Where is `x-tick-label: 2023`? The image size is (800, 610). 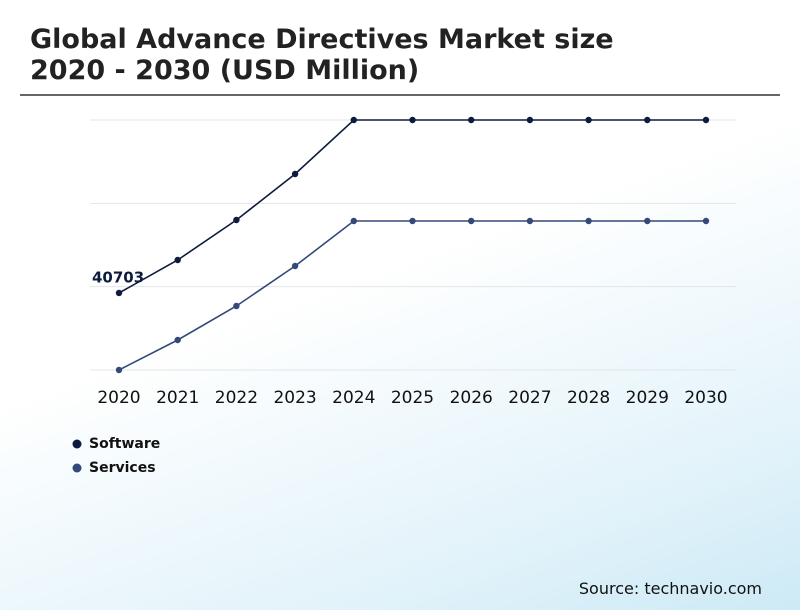
x-tick-label: 2023 is located at coordinates (294, 398).